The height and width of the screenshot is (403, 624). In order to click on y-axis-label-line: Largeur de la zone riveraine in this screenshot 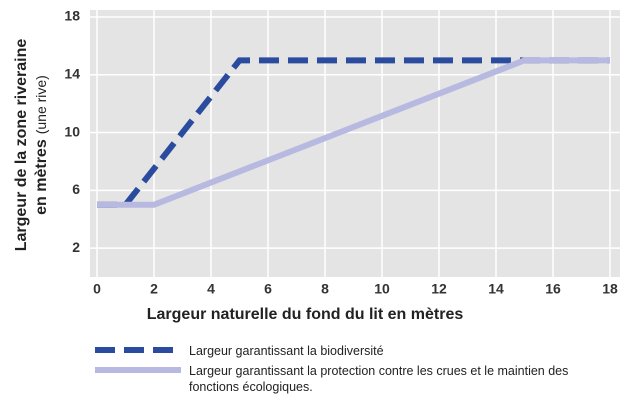, I will do `click(21, 145)`.